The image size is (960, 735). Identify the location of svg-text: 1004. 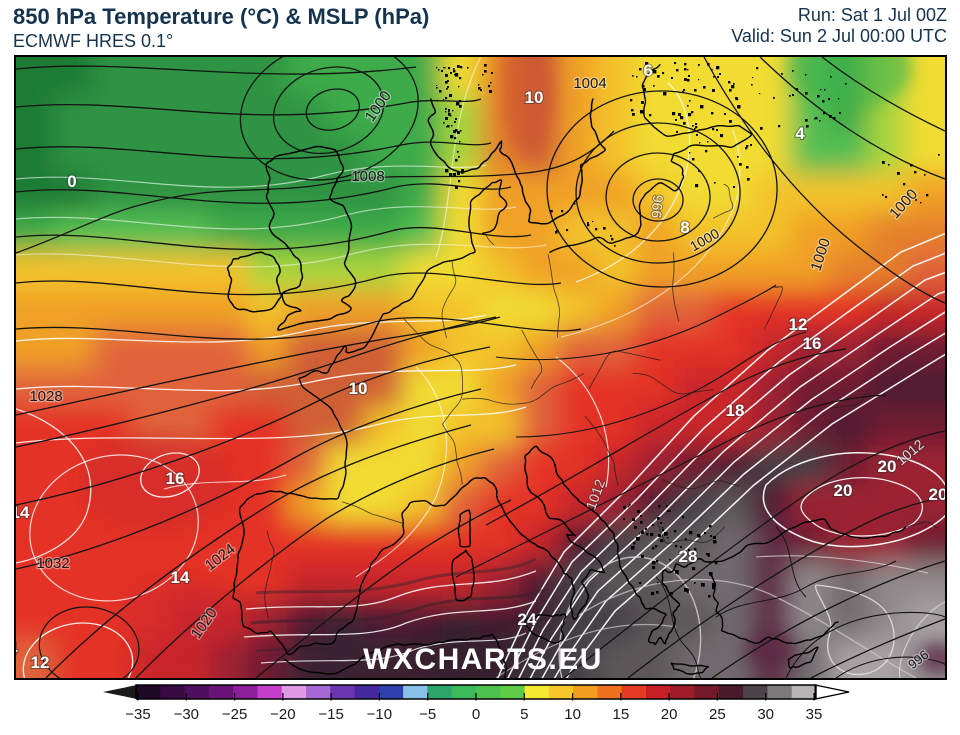
(589, 83).